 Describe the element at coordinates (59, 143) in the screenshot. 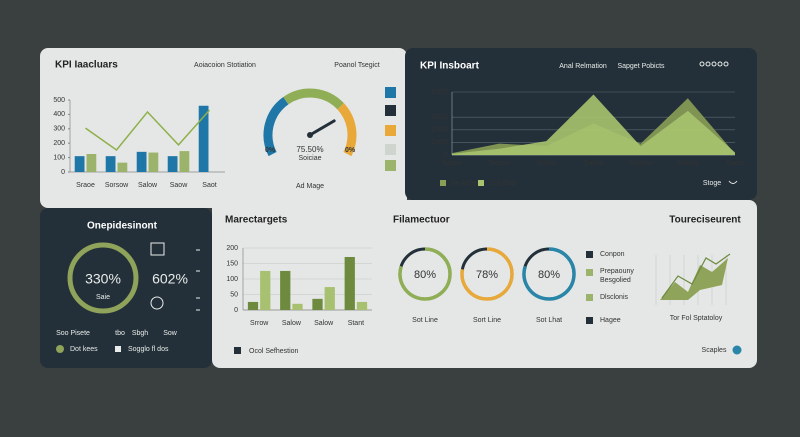

I see `y-tick-label: 200` at that location.